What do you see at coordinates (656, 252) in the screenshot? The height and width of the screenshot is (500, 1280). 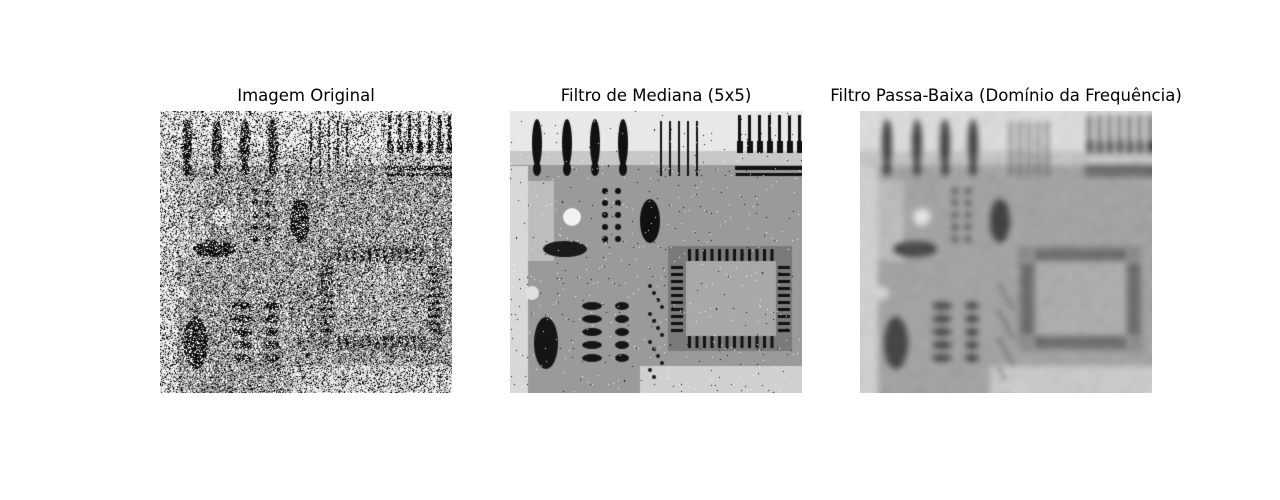 I see `image-median-filter` at bounding box center [656, 252].